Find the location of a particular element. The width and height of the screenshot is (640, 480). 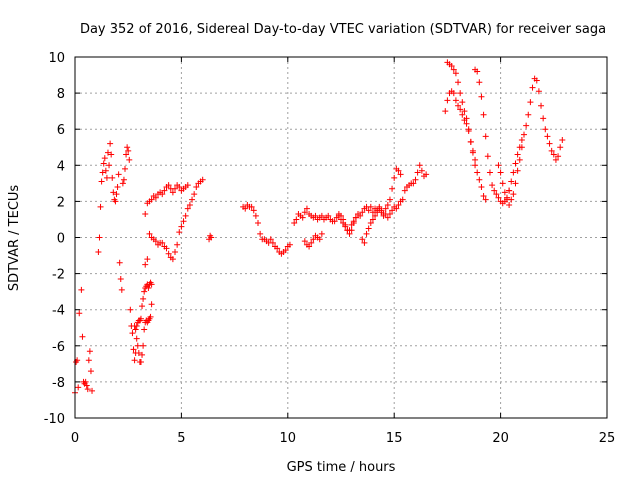

y-tick-label: 8 is located at coordinates (61, 94).